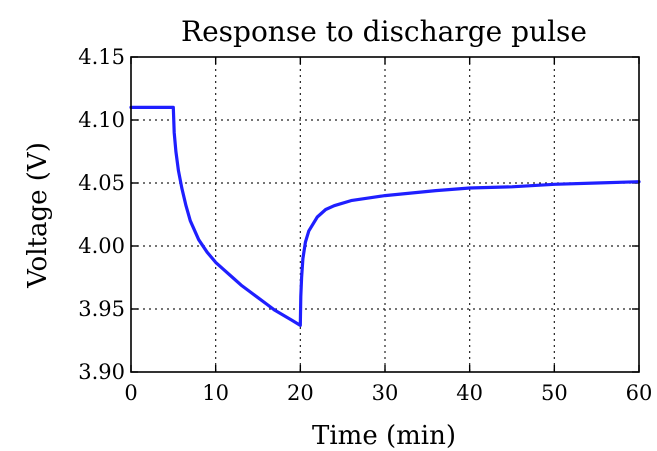  I want to click on x-tick-label: 30, so click(385, 393).